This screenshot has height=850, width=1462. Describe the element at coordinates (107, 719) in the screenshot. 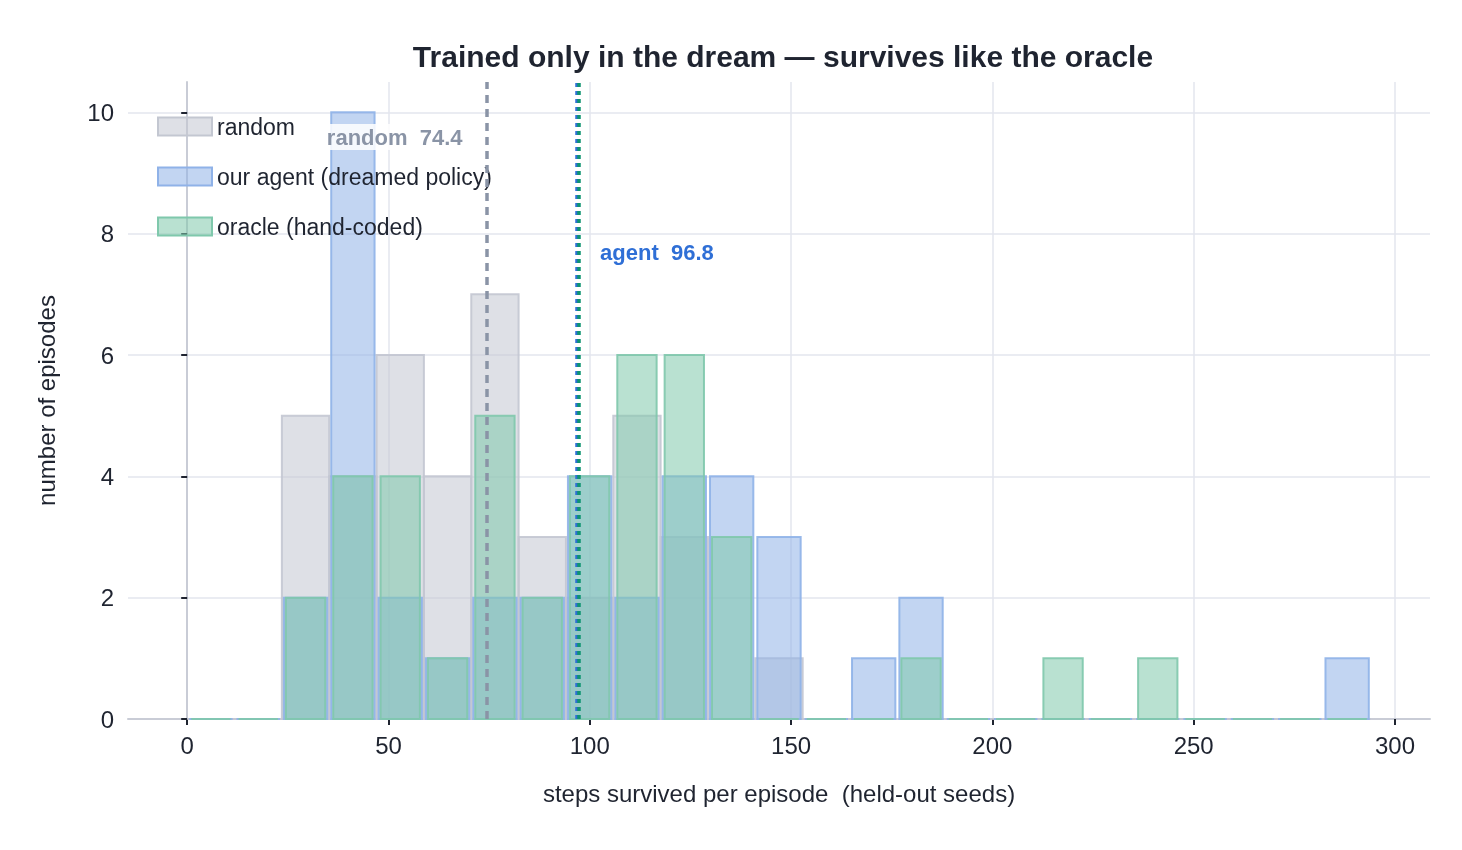

I see `y-tick-label: 0` at that location.